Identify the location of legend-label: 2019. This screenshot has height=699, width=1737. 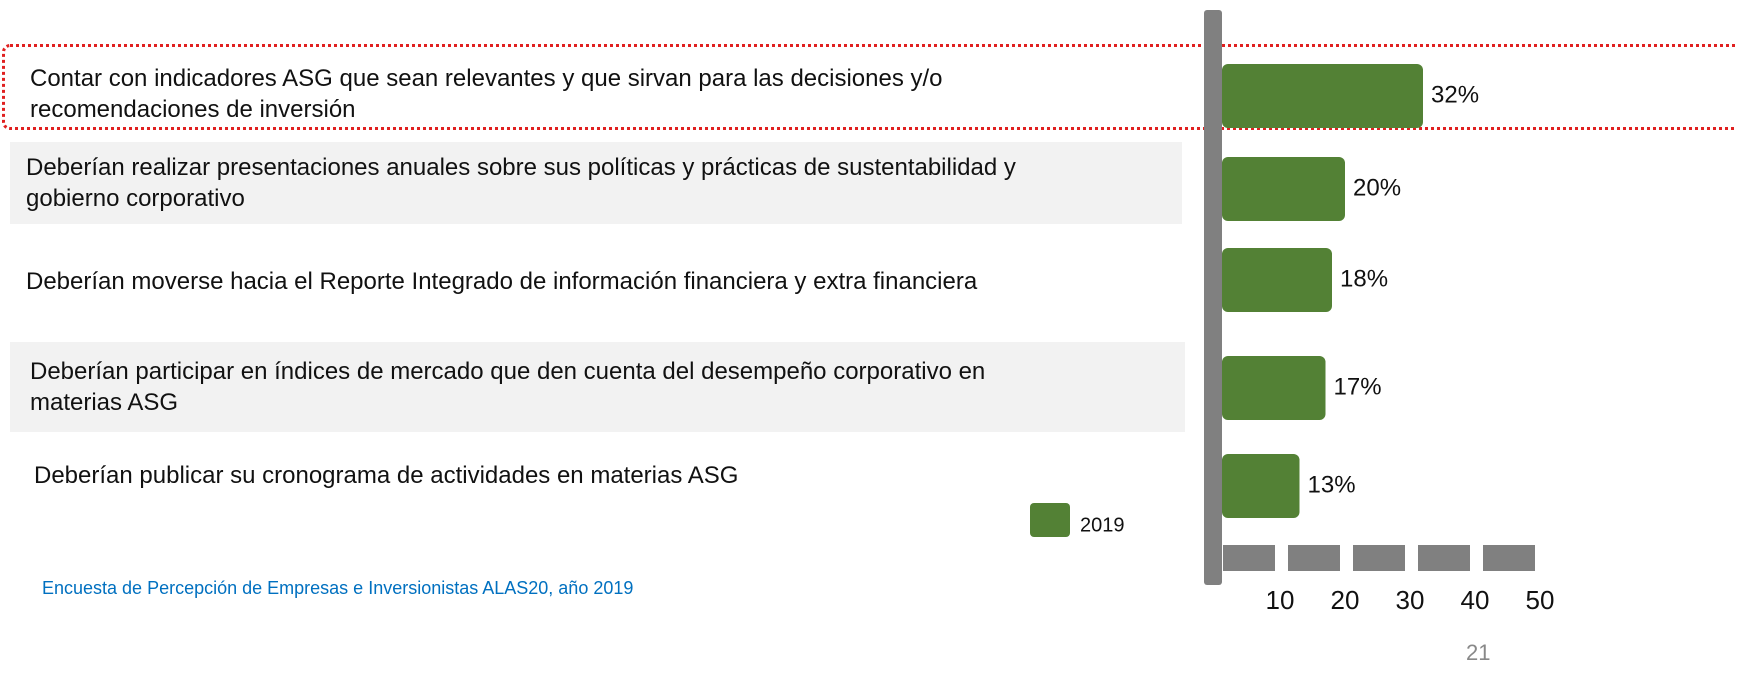
(1102, 525).